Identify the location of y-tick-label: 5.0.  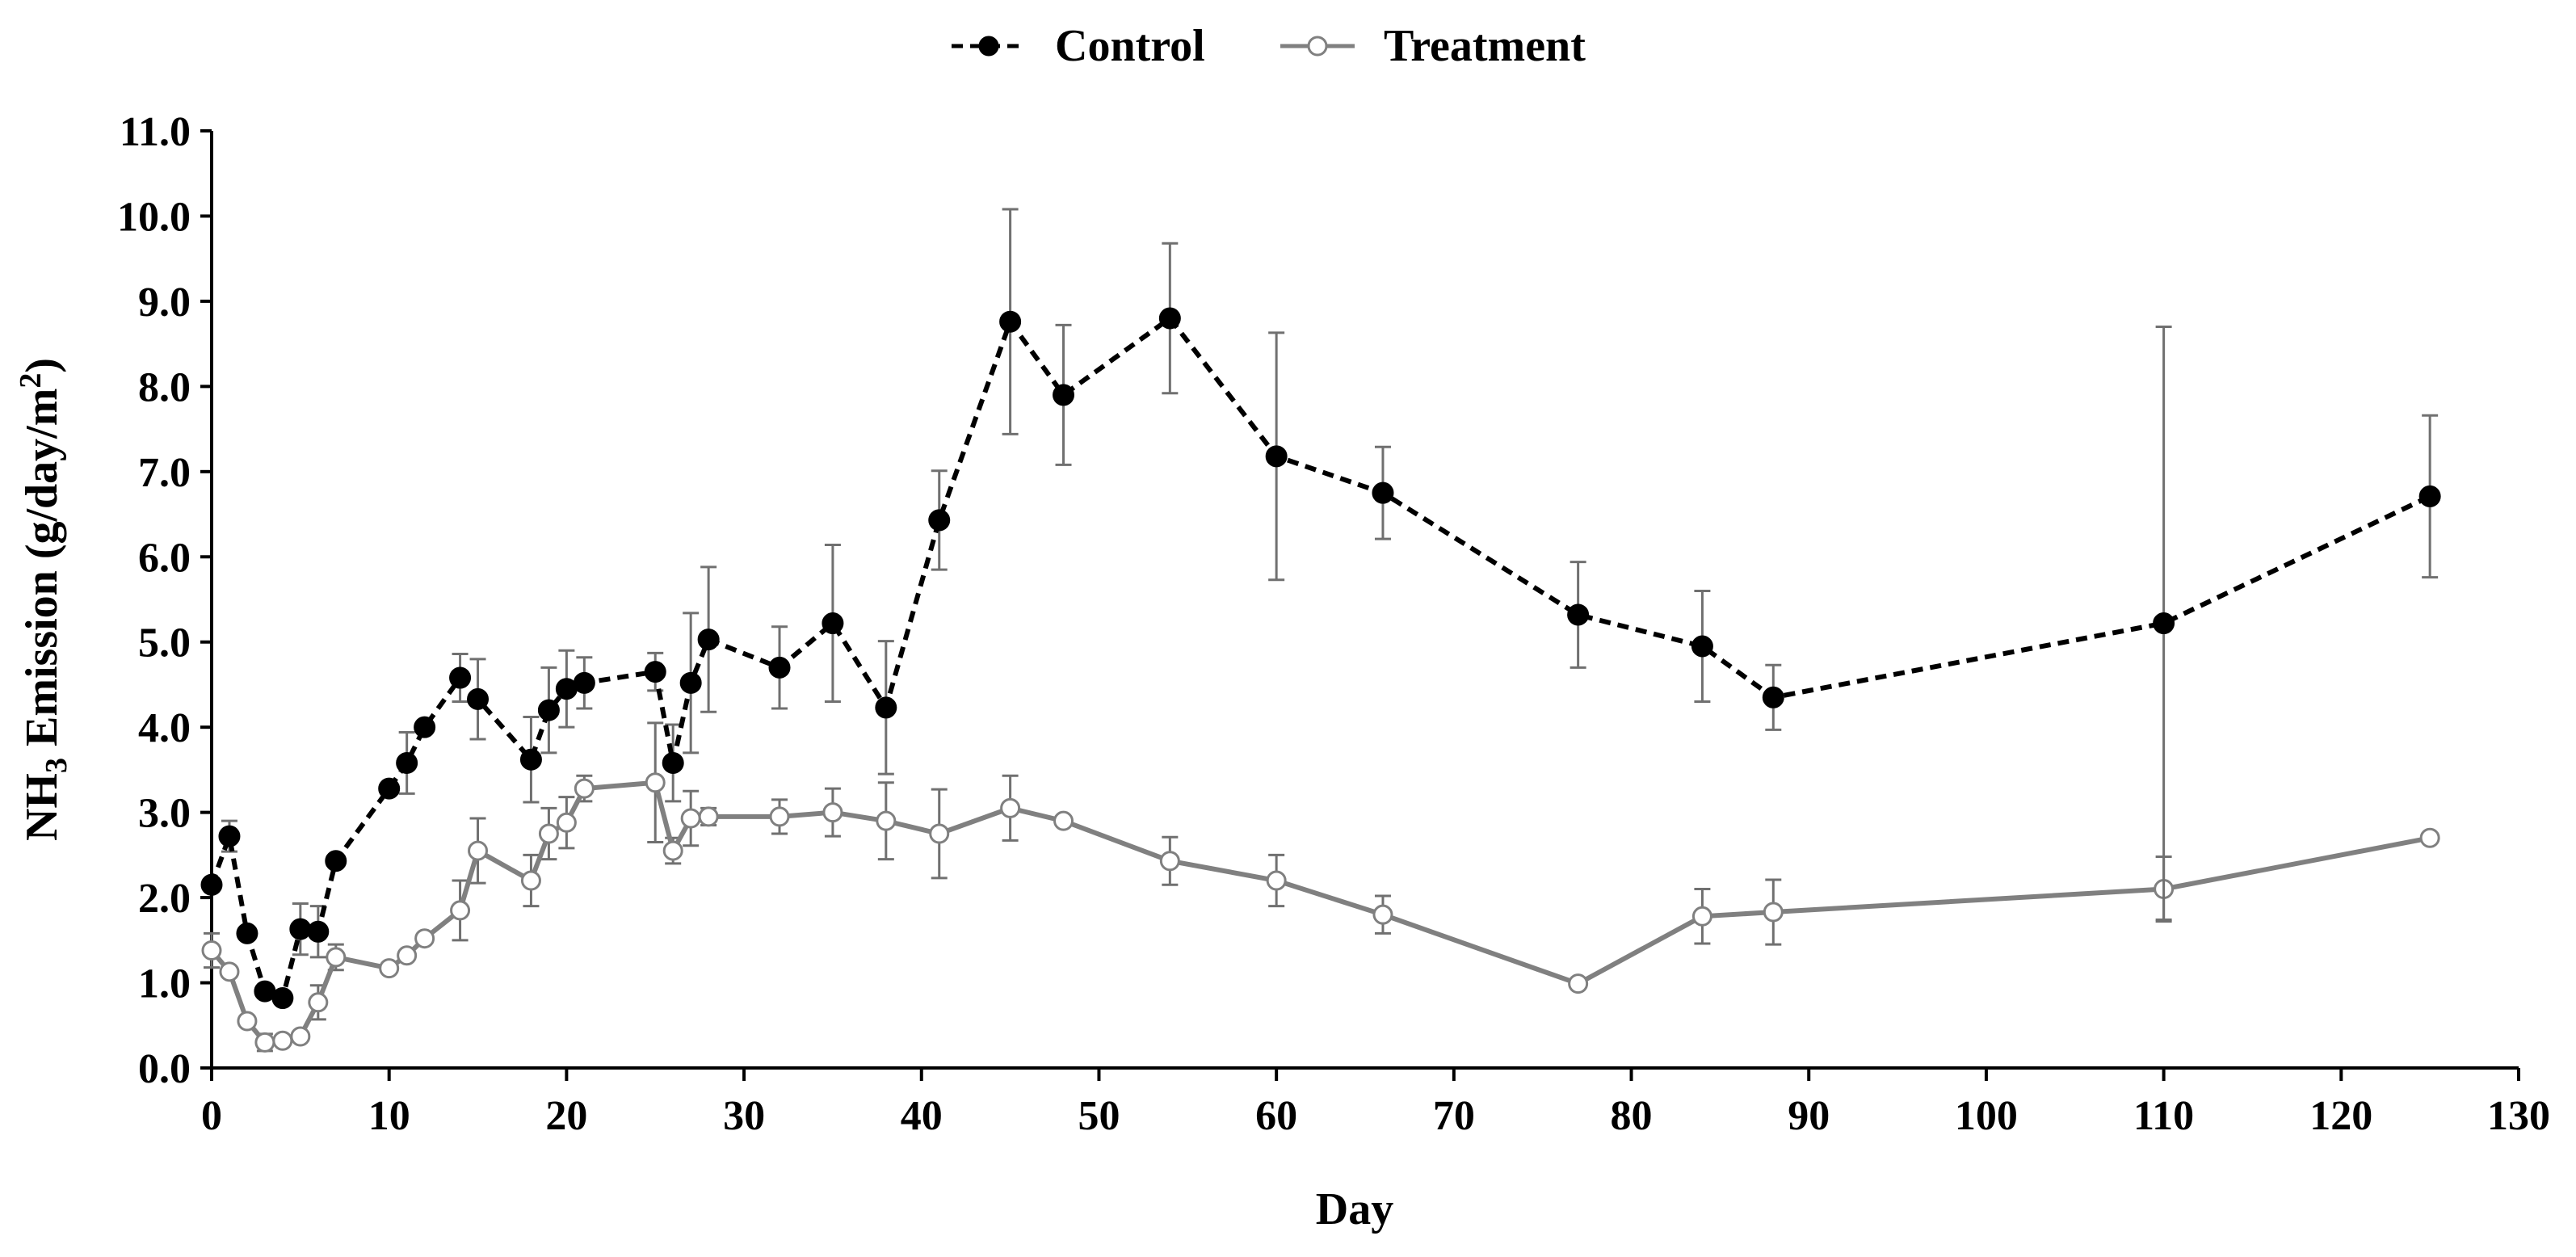
(164, 643).